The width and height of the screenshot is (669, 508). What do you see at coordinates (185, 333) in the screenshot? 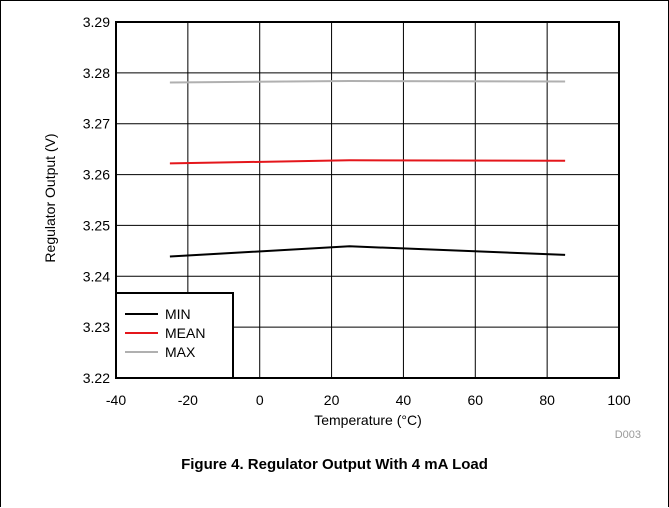
I see `legend-label-mean: MEAN` at bounding box center [185, 333].